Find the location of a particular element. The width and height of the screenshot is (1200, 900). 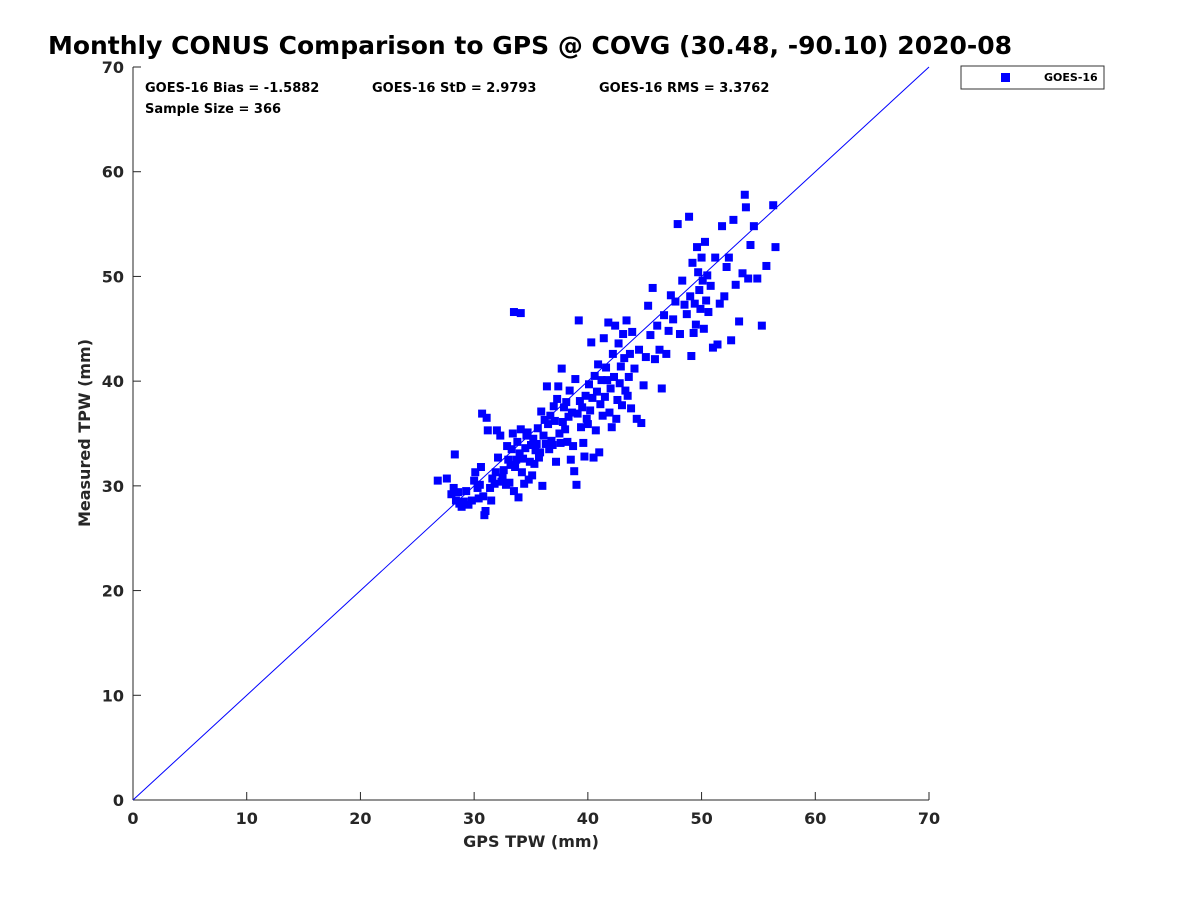

y-tick-label: 70 is located at coordinates (113, 67).